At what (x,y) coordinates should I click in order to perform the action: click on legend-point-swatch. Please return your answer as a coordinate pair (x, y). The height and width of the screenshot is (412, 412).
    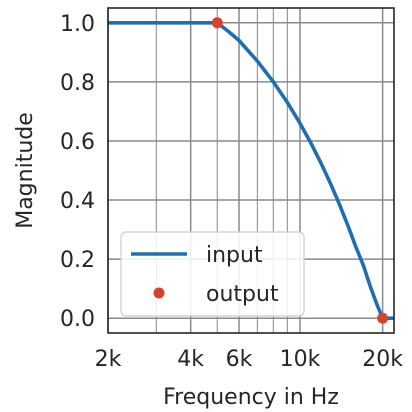
    Looking at the image, I should click on (159, 293).